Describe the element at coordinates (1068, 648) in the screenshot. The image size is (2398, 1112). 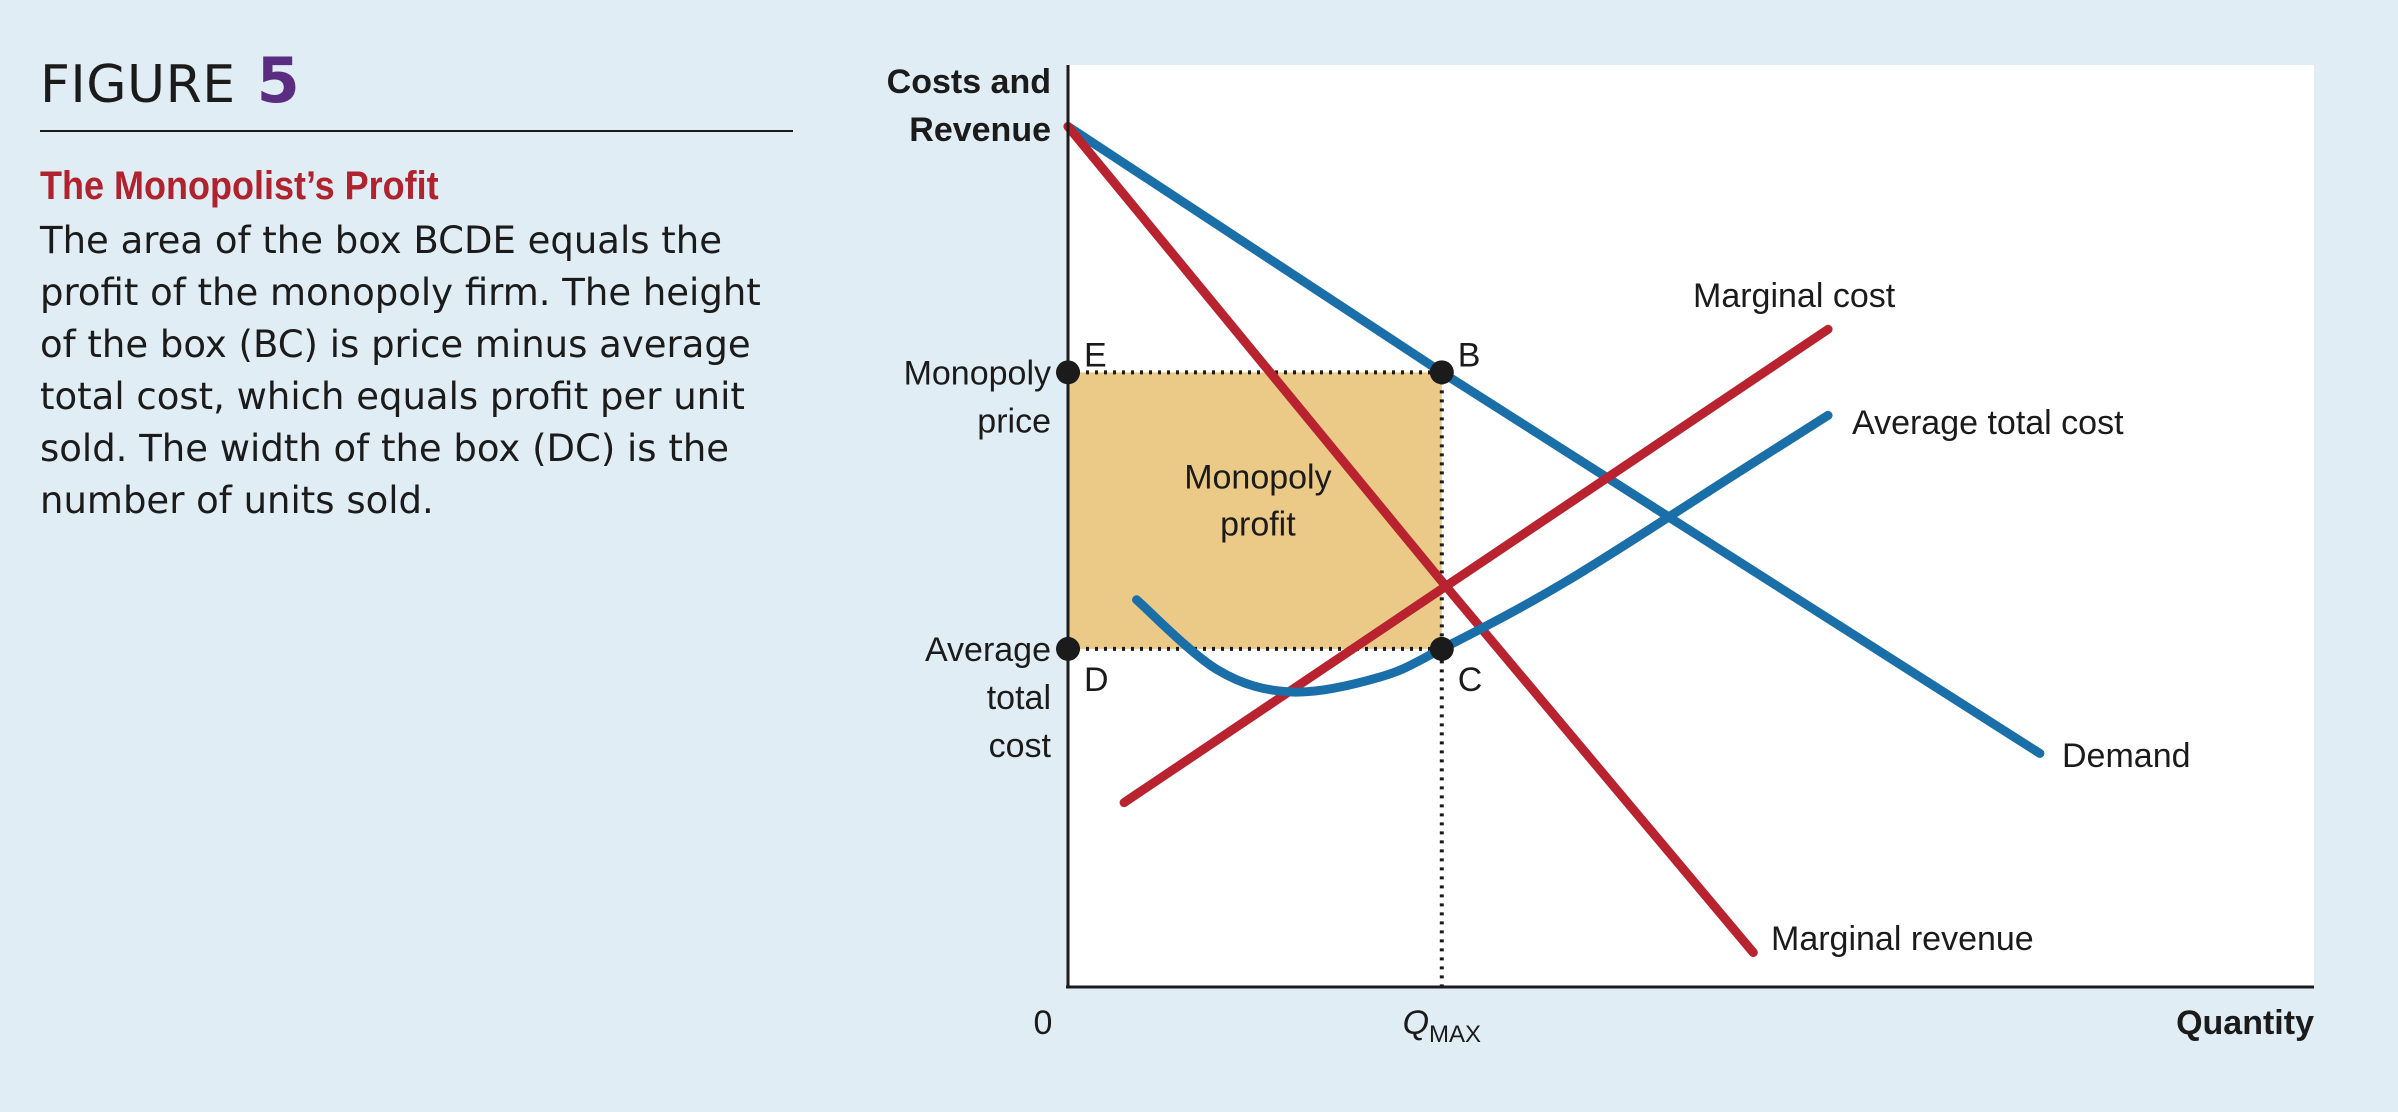
I see `point-d-marker` at that location.